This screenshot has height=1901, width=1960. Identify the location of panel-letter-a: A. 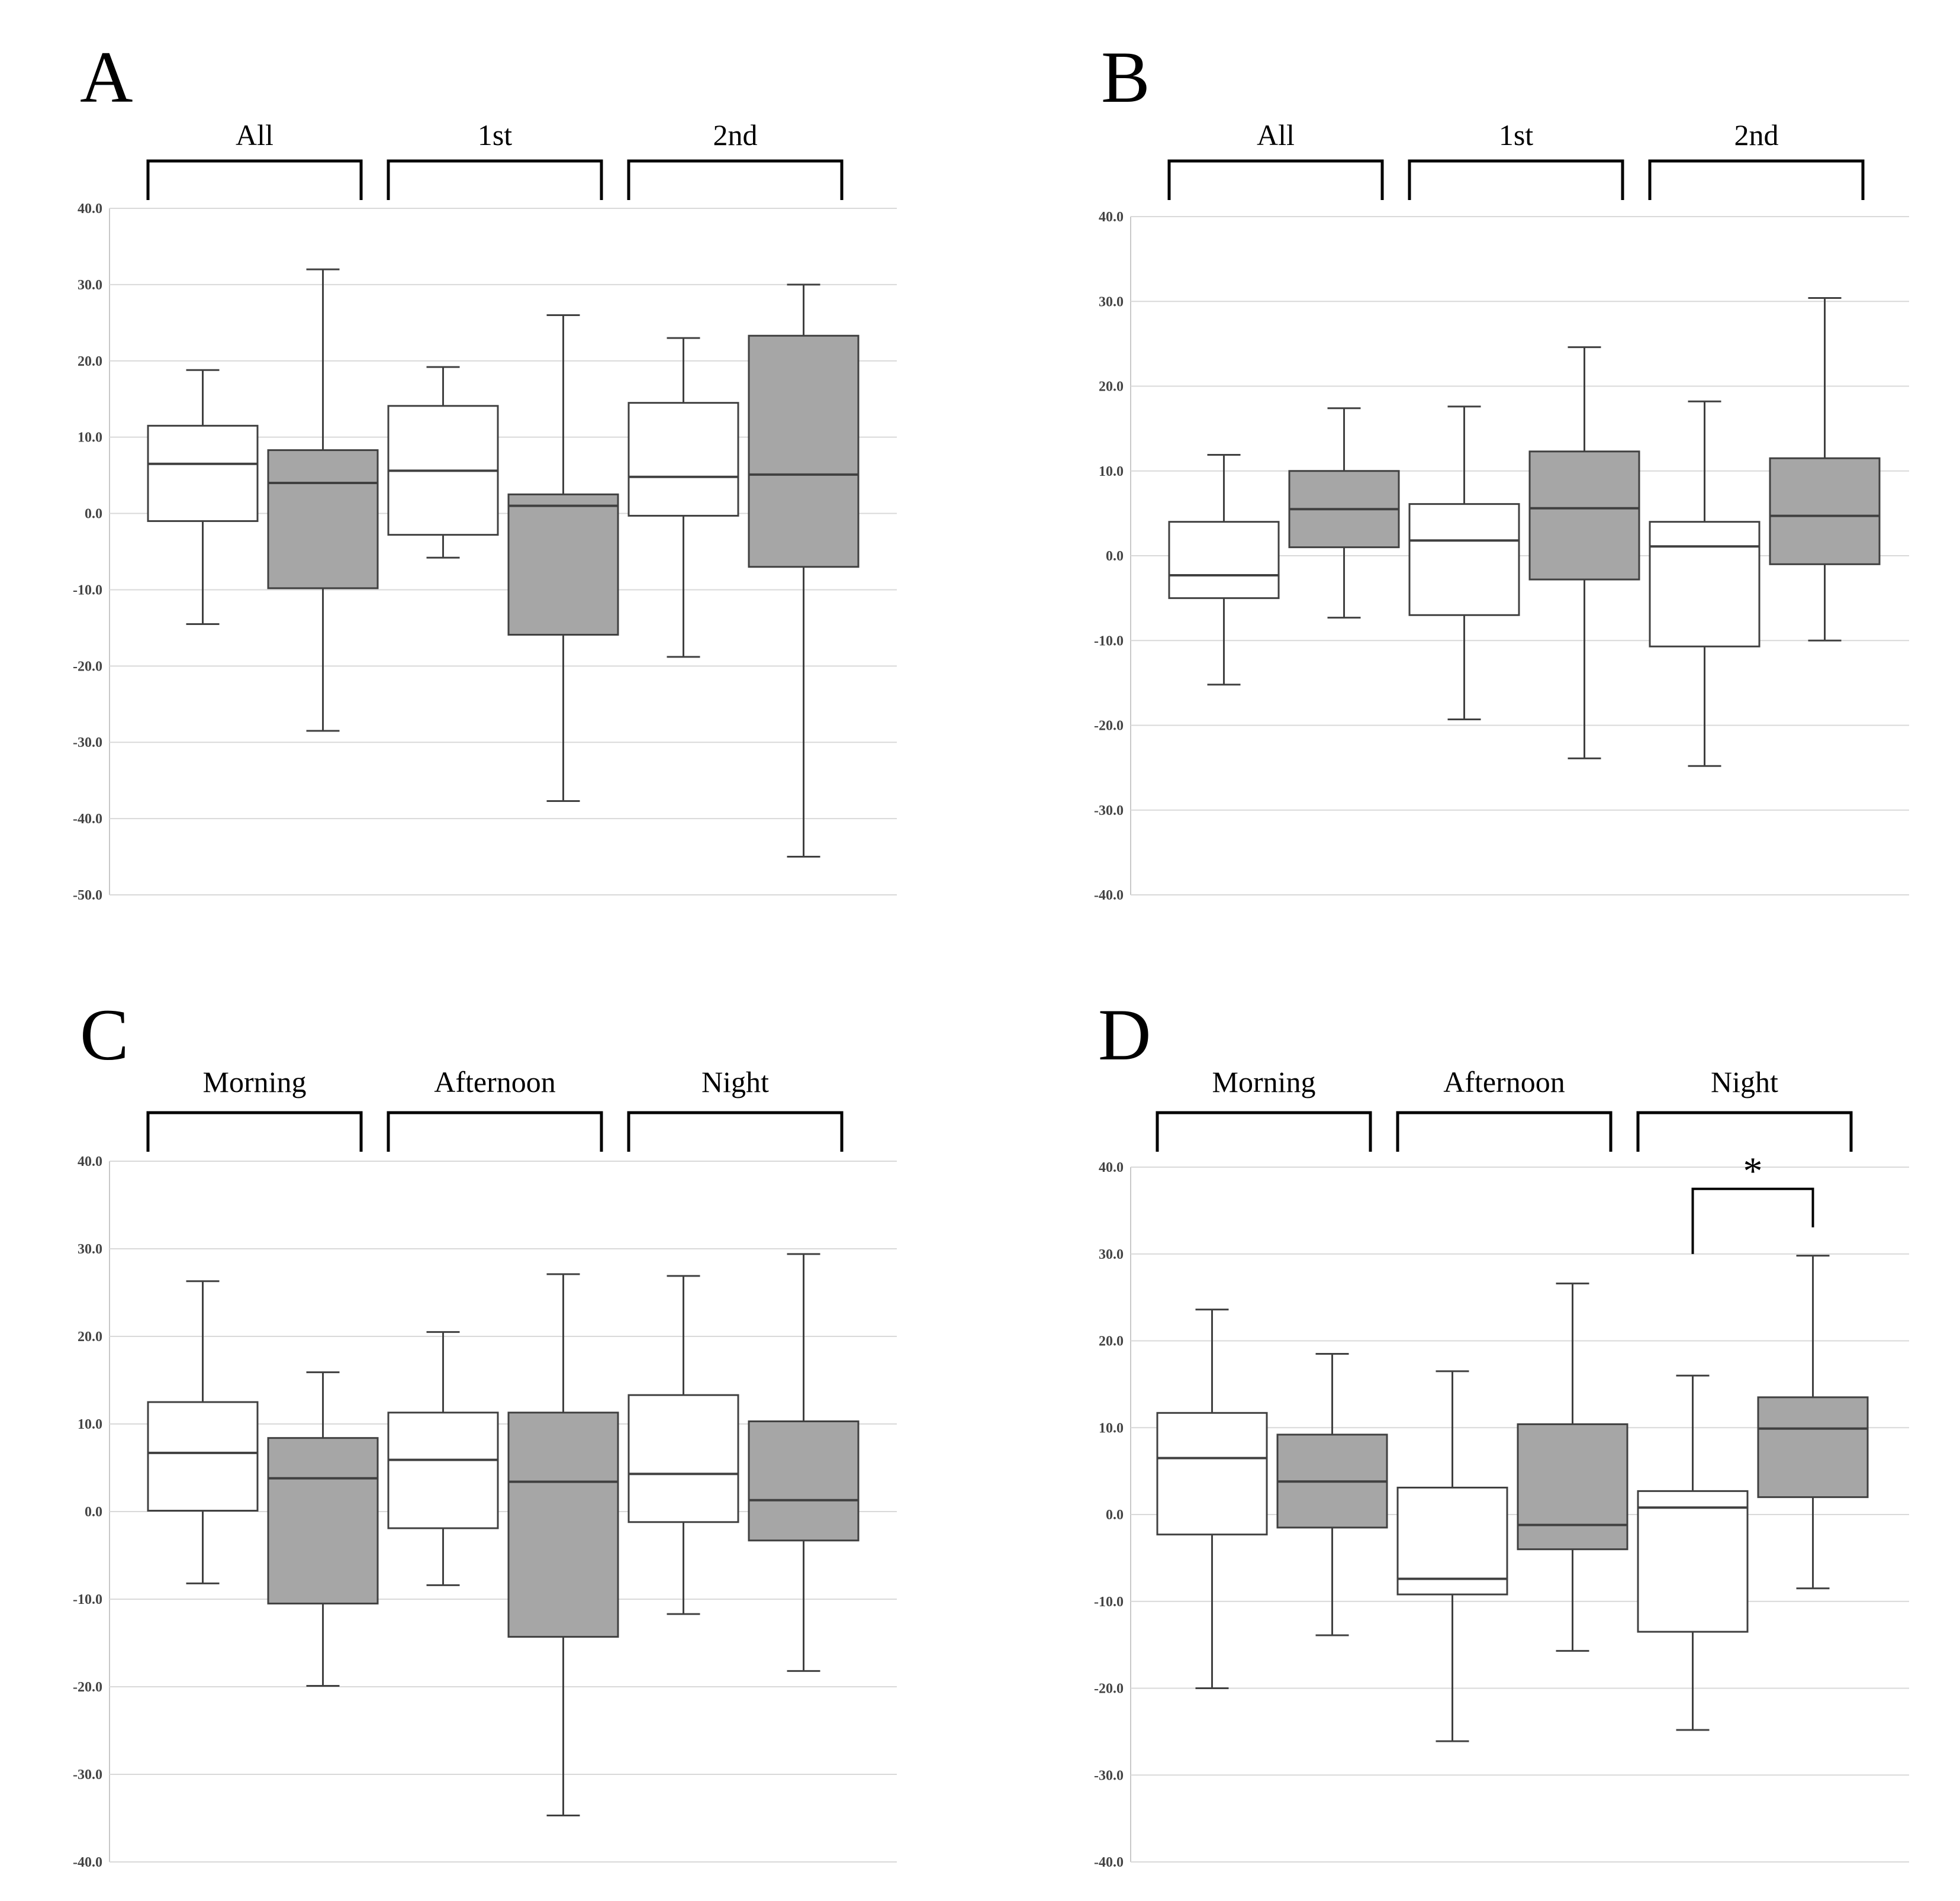
(106, 78).